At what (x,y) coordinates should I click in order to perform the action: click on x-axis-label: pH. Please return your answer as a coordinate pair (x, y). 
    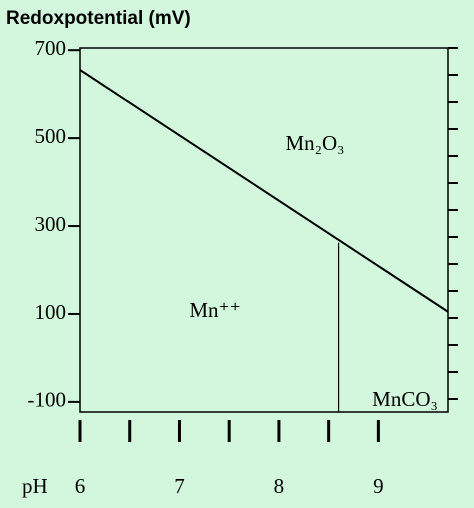
    Looking at the image, I should click on (35, 486).